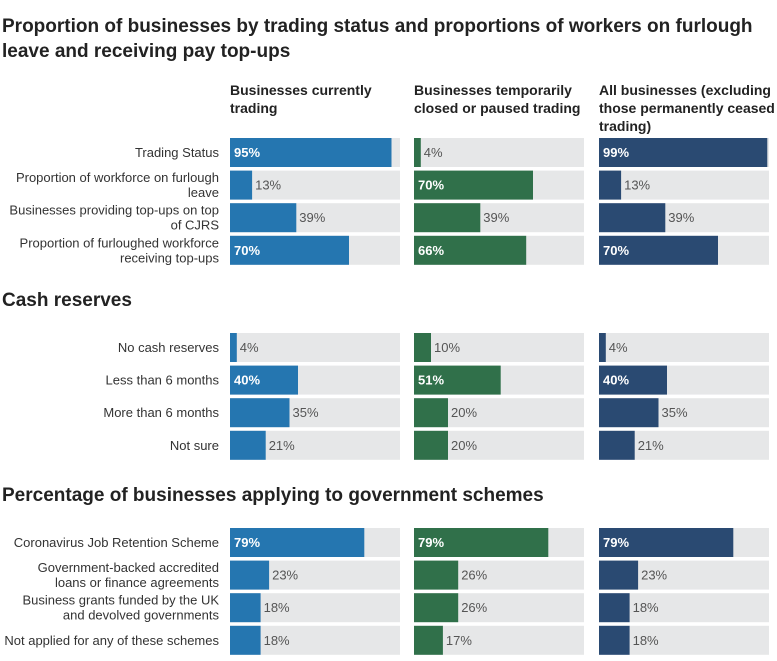 Image resolution: width=777 pixels, height=661 pixels. Describe the element at coordinates (431, 380) in the screenshot. I see `data-label: 51%` at that location.